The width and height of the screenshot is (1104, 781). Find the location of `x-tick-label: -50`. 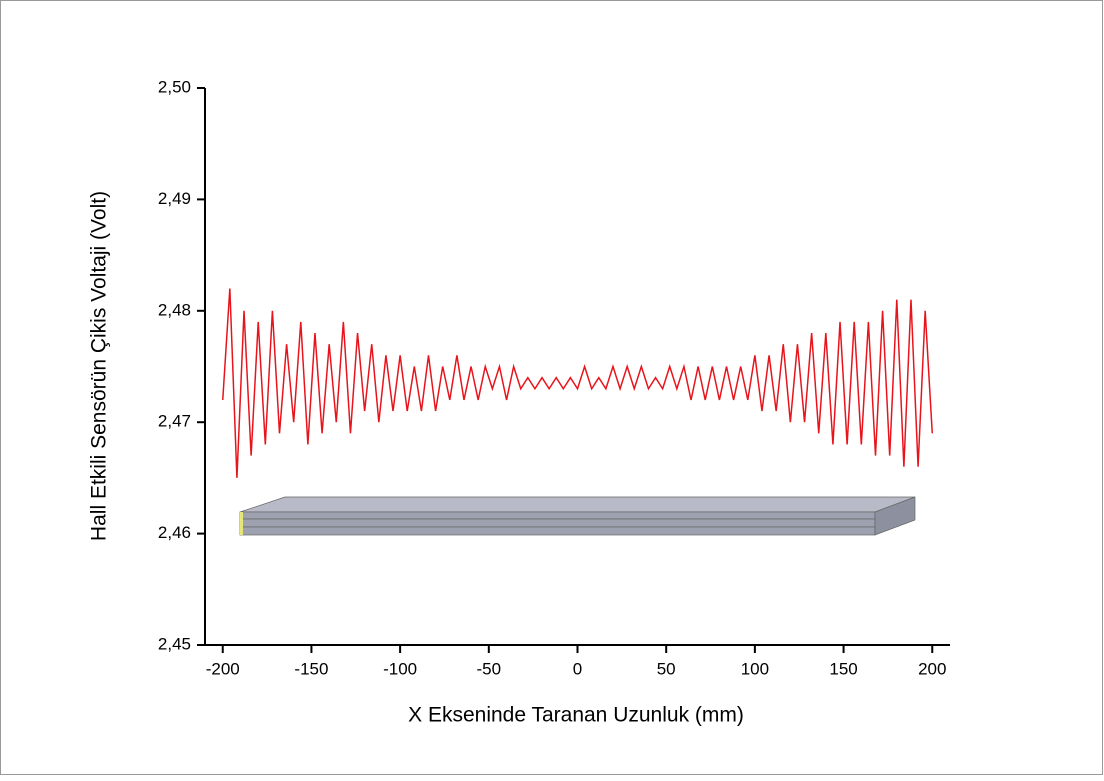

x-tick-label: -50 is located at coordinates (489, 668).